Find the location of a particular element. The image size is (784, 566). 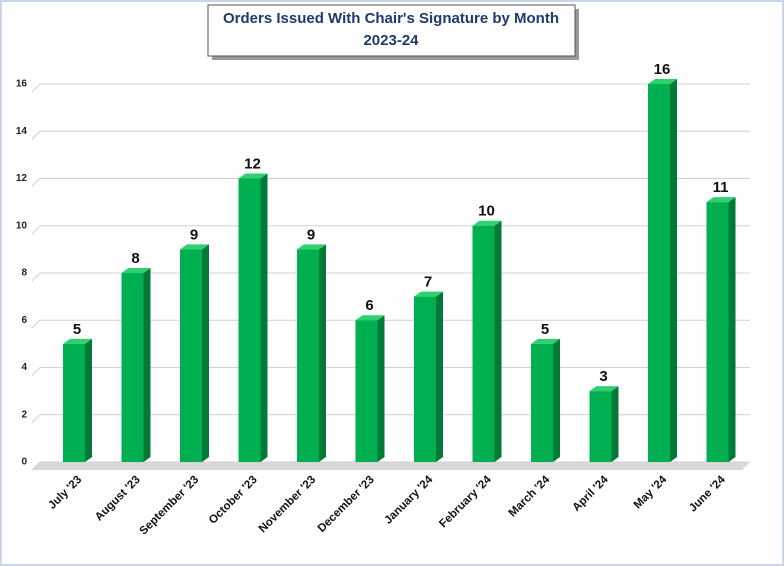

y-tick-label: 10 is located at coordinates (22, 225).